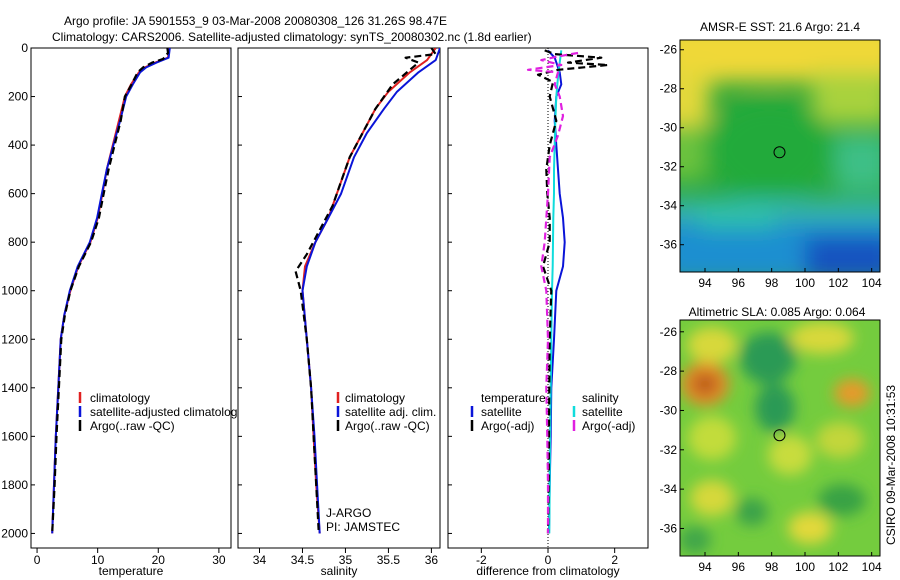 The height and width of the screenshot is (580, 900). Describe the element at coordinates (303, 560) in the screenshot. I see `x-tick-label: 34.5` at that location.